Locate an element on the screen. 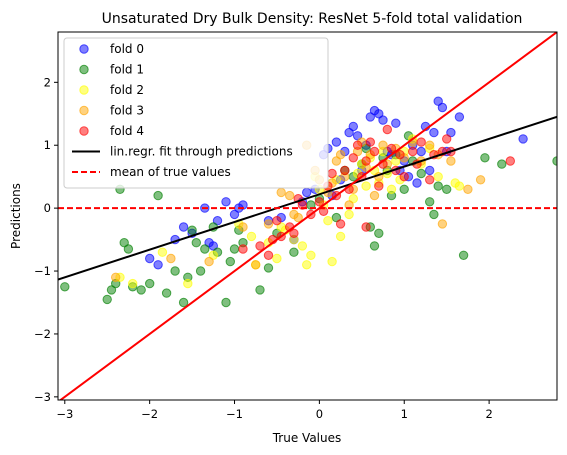 Image resolution: width=567 pixels, height=455 pixels. legend-label: fold 3 is located at coordinates (127, 111).